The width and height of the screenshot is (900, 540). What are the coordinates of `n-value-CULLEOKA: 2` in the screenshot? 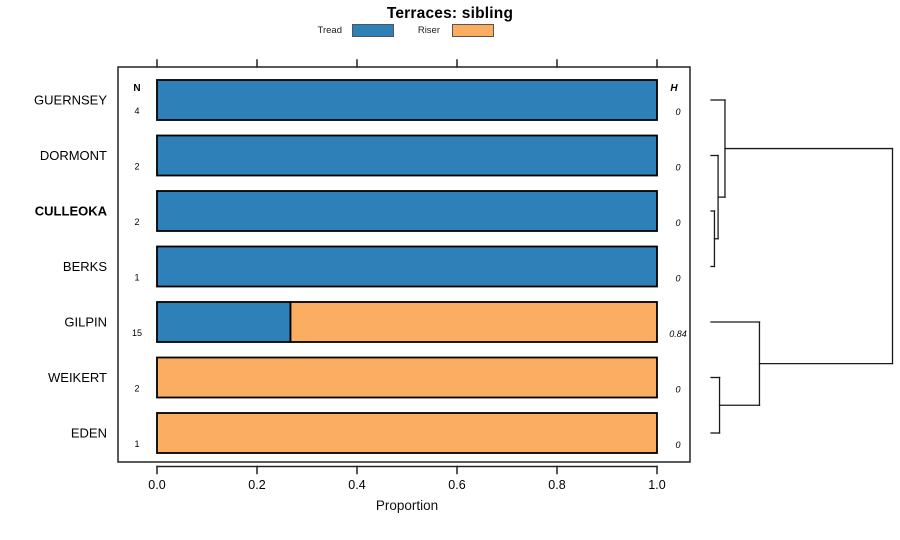 It's located at (136, 222).